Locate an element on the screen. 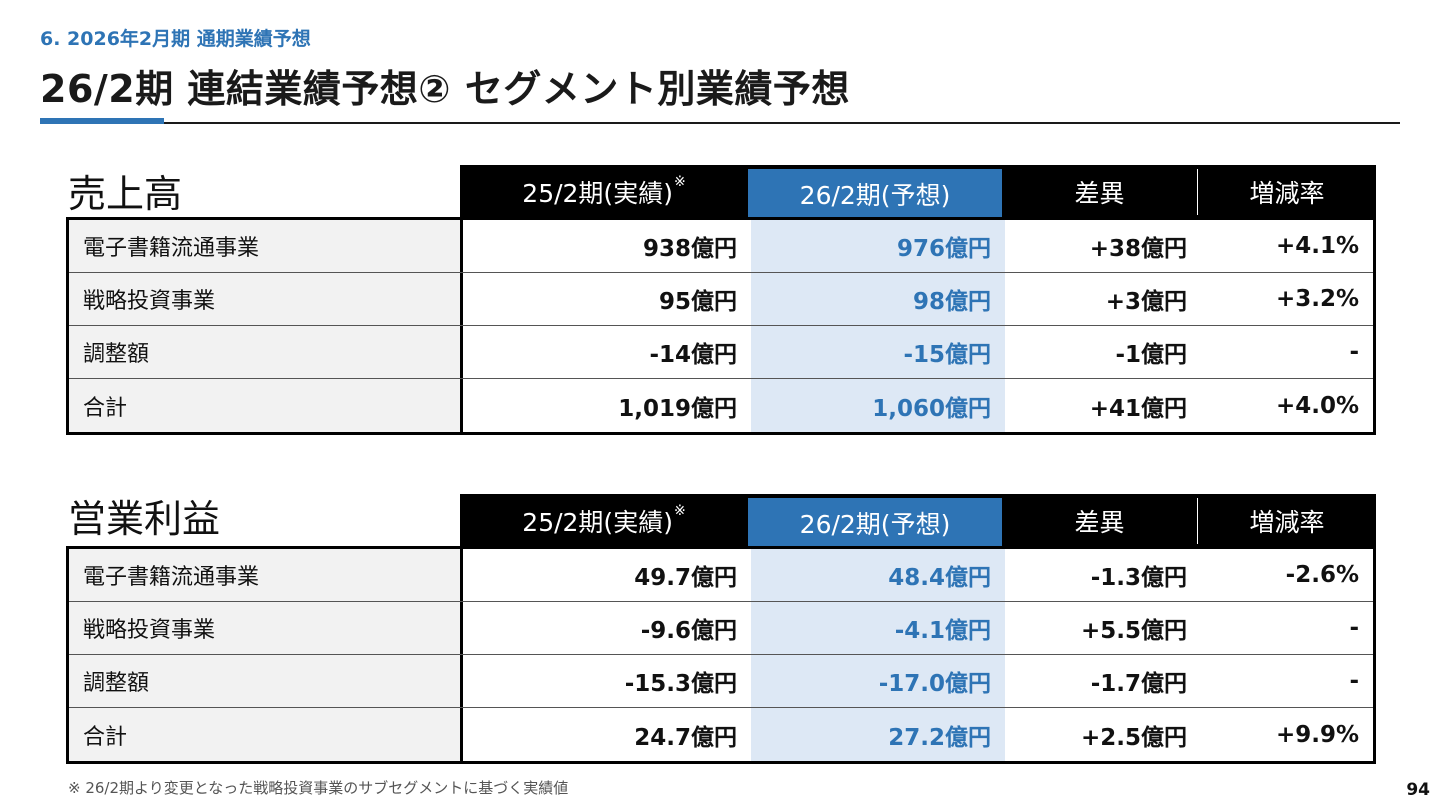 The height and width of the screenshot is (810, 1440). table-row: 調整額 -14億円 -15億円 -1億円 - is located at coordinates (721, 352).